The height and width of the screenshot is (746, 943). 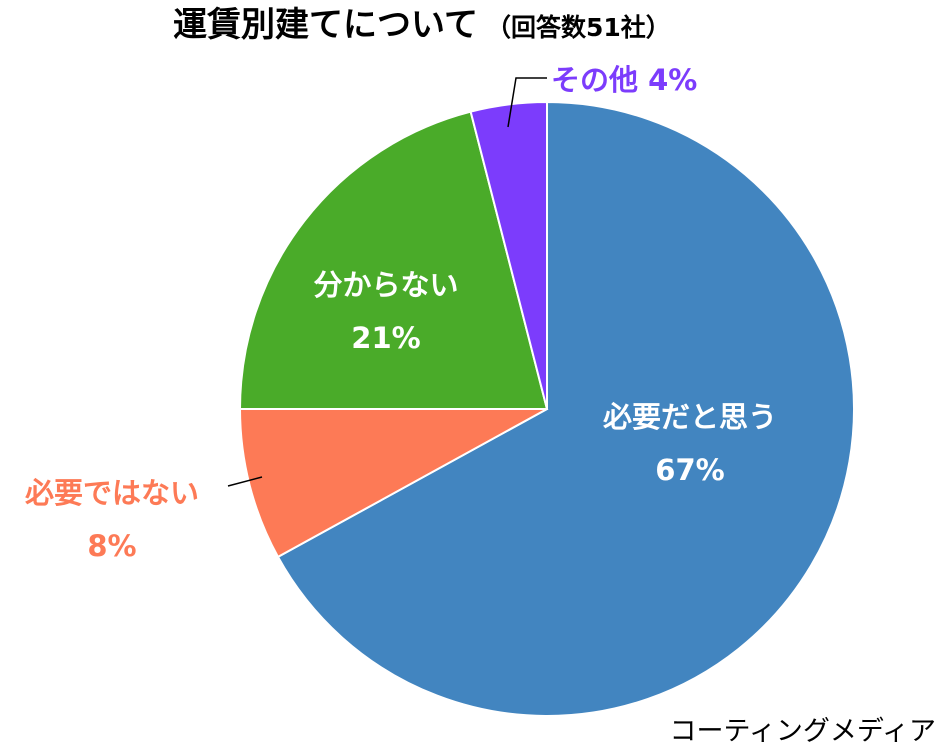 I want to click on chart-subtitle: （回答数51社）, so click(x=578, y=27).